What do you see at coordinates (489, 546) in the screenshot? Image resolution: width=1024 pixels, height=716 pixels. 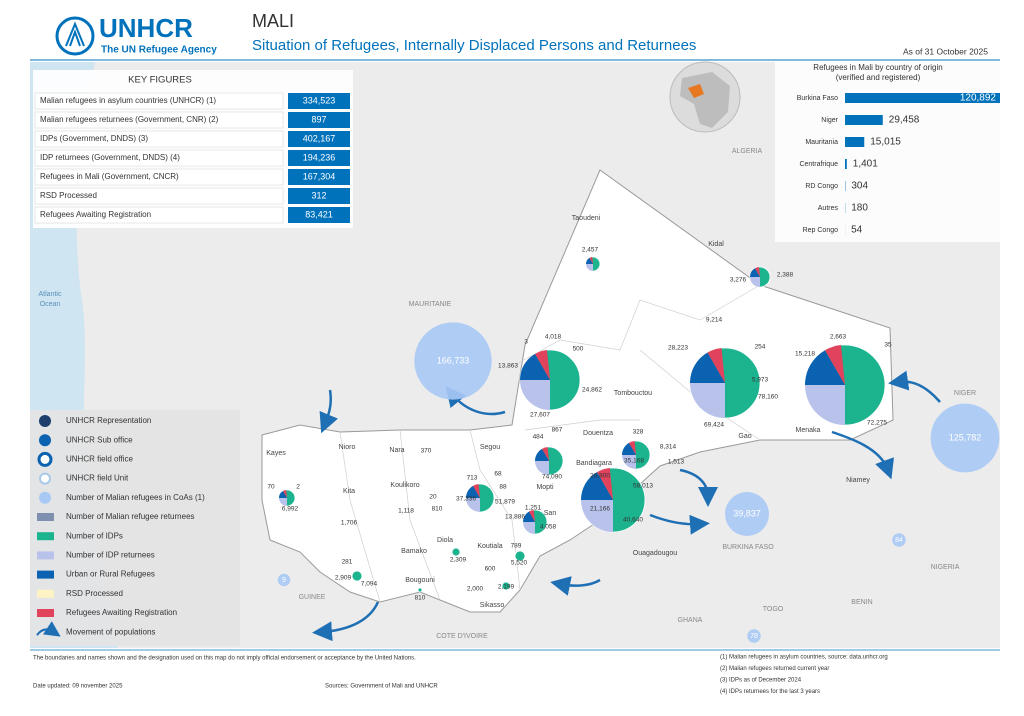 I see `place-label: Koutiala` at bounding box center [489, 546].